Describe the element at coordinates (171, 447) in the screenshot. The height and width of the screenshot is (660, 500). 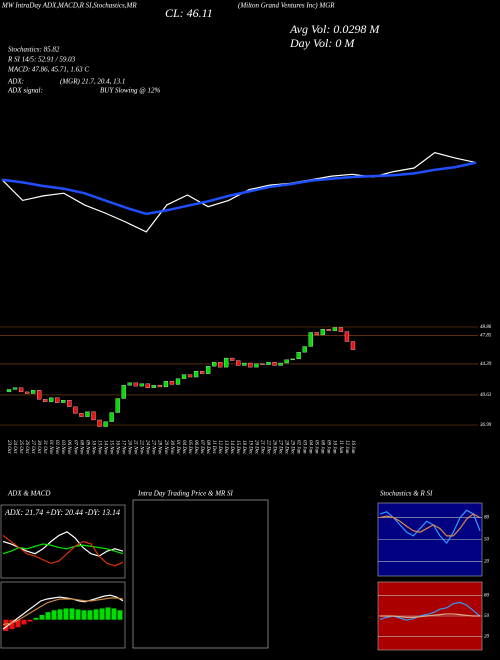
I see `x-tick-label: 30 Nov` at that location.